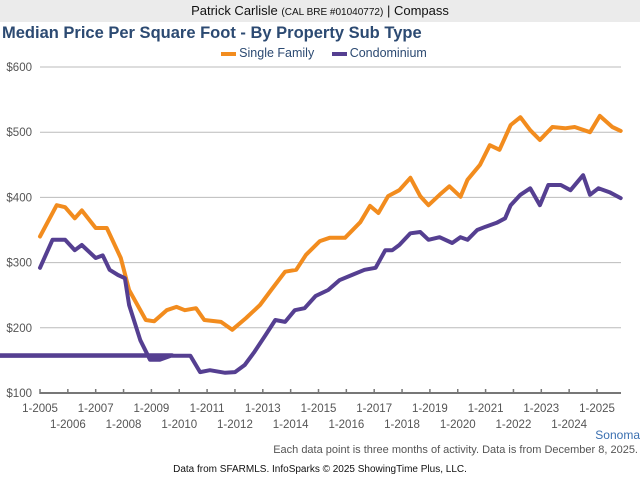 Image resolution: width=640 pixels, height=480 pixels. Describe the element at coordinates (346, 425) in the screenshot. I see `x-tick-label: 1-2016` at that location.